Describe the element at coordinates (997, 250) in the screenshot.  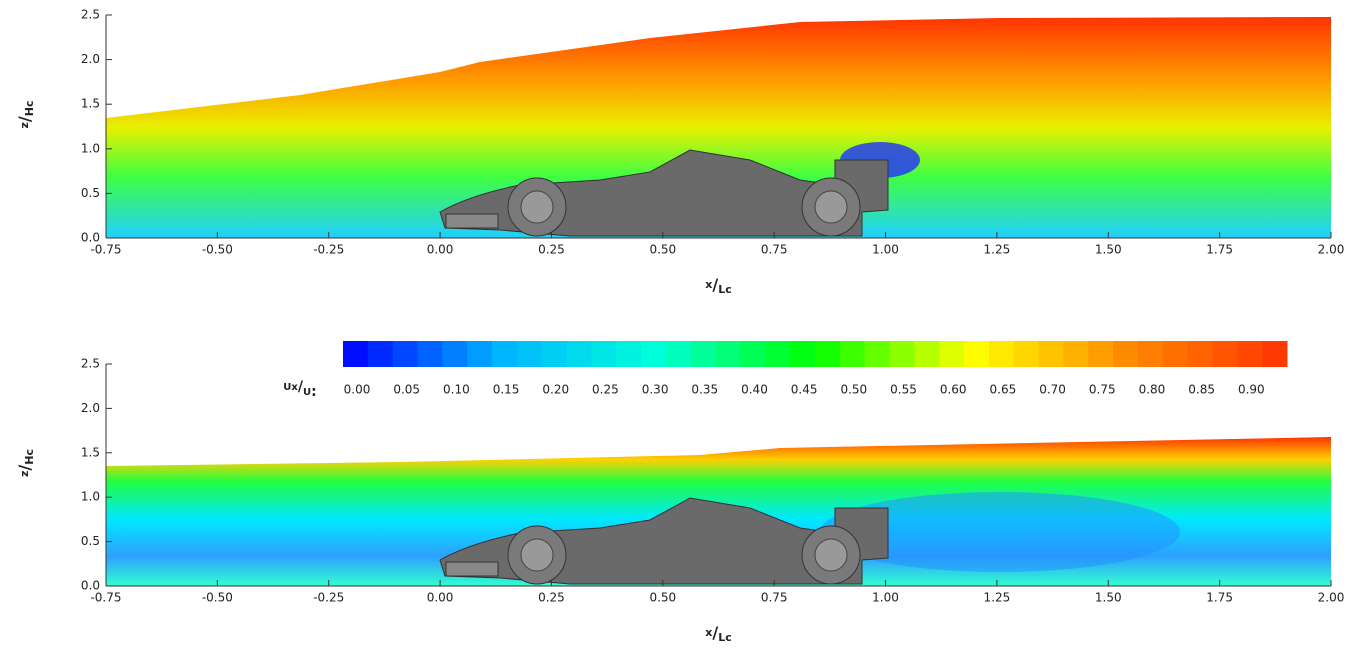
I see `x-tick-label: 1.25` at that location.